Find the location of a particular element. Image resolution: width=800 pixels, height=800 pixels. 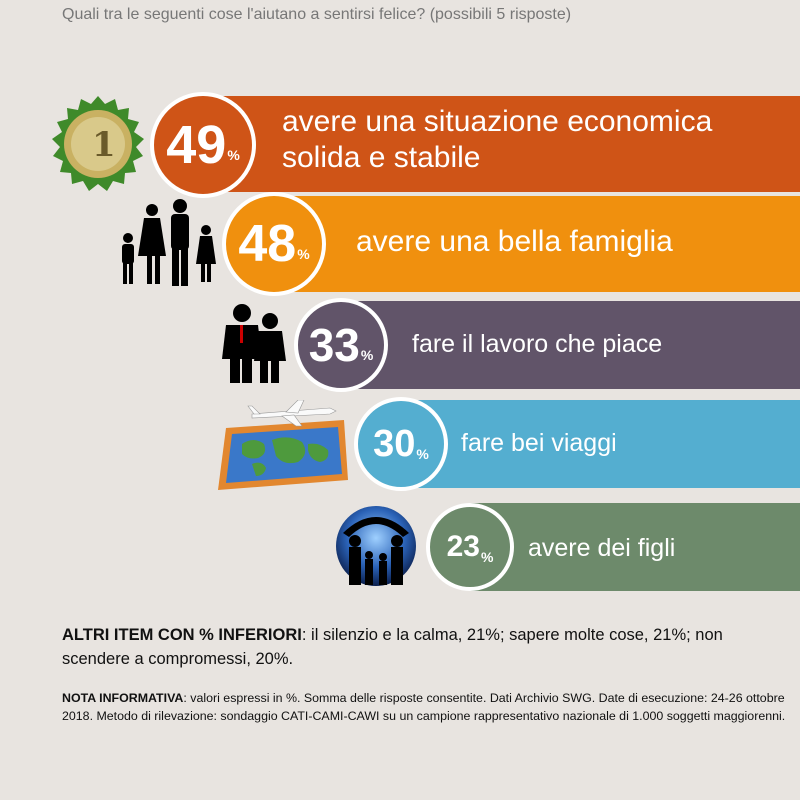

item-row-lavoro: 33 % fare il lavoro che piace is located at coordinates (400, 345).